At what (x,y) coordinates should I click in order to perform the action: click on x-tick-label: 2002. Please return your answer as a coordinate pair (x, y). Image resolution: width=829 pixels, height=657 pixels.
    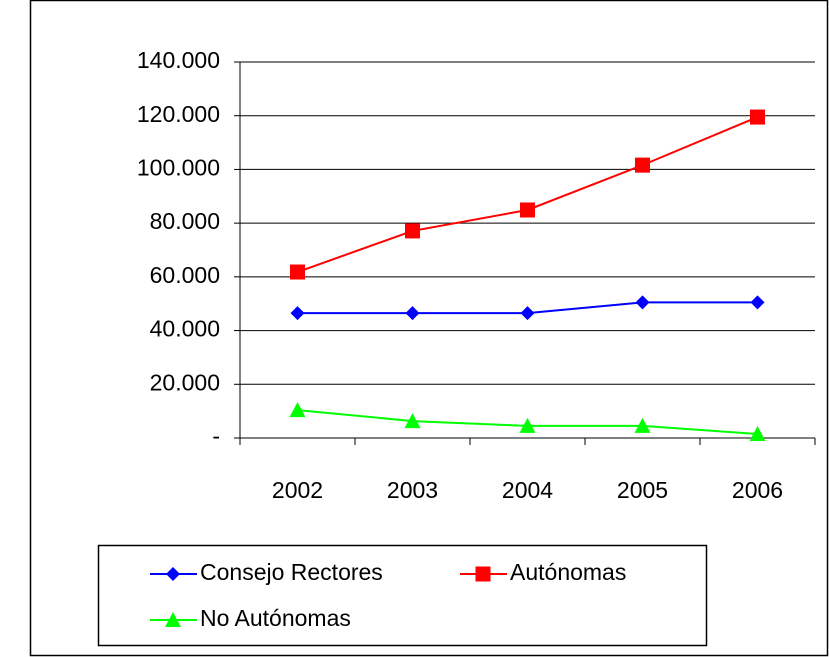
    Looking at the image, I should click on (297, 490).